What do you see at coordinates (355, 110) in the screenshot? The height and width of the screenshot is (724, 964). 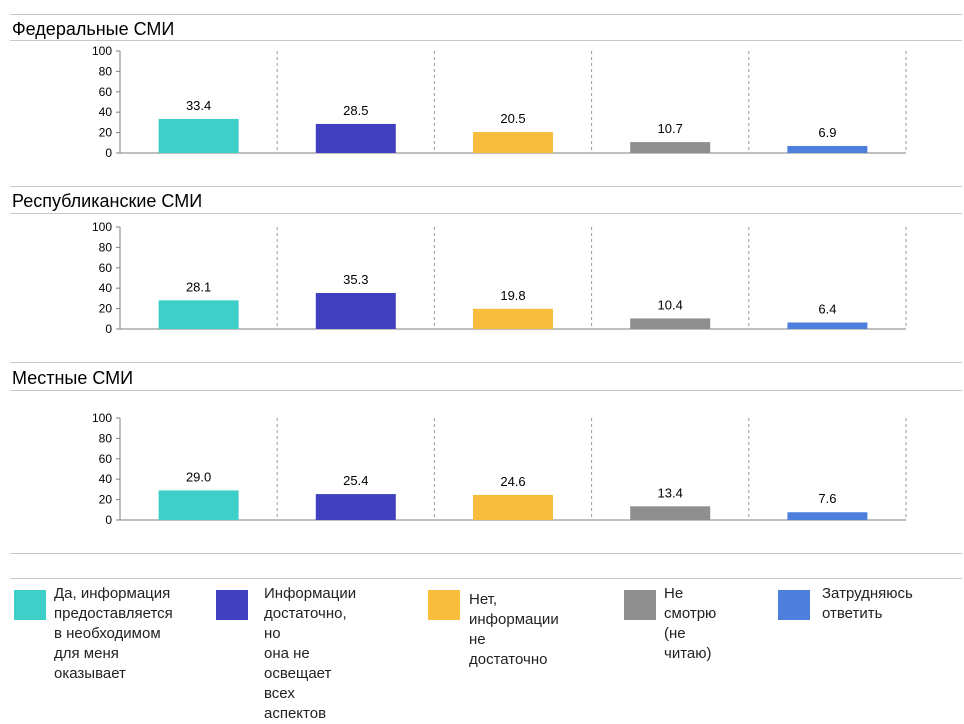 I see `bar-value-label: 28.5` at bounding box center [355, 110].